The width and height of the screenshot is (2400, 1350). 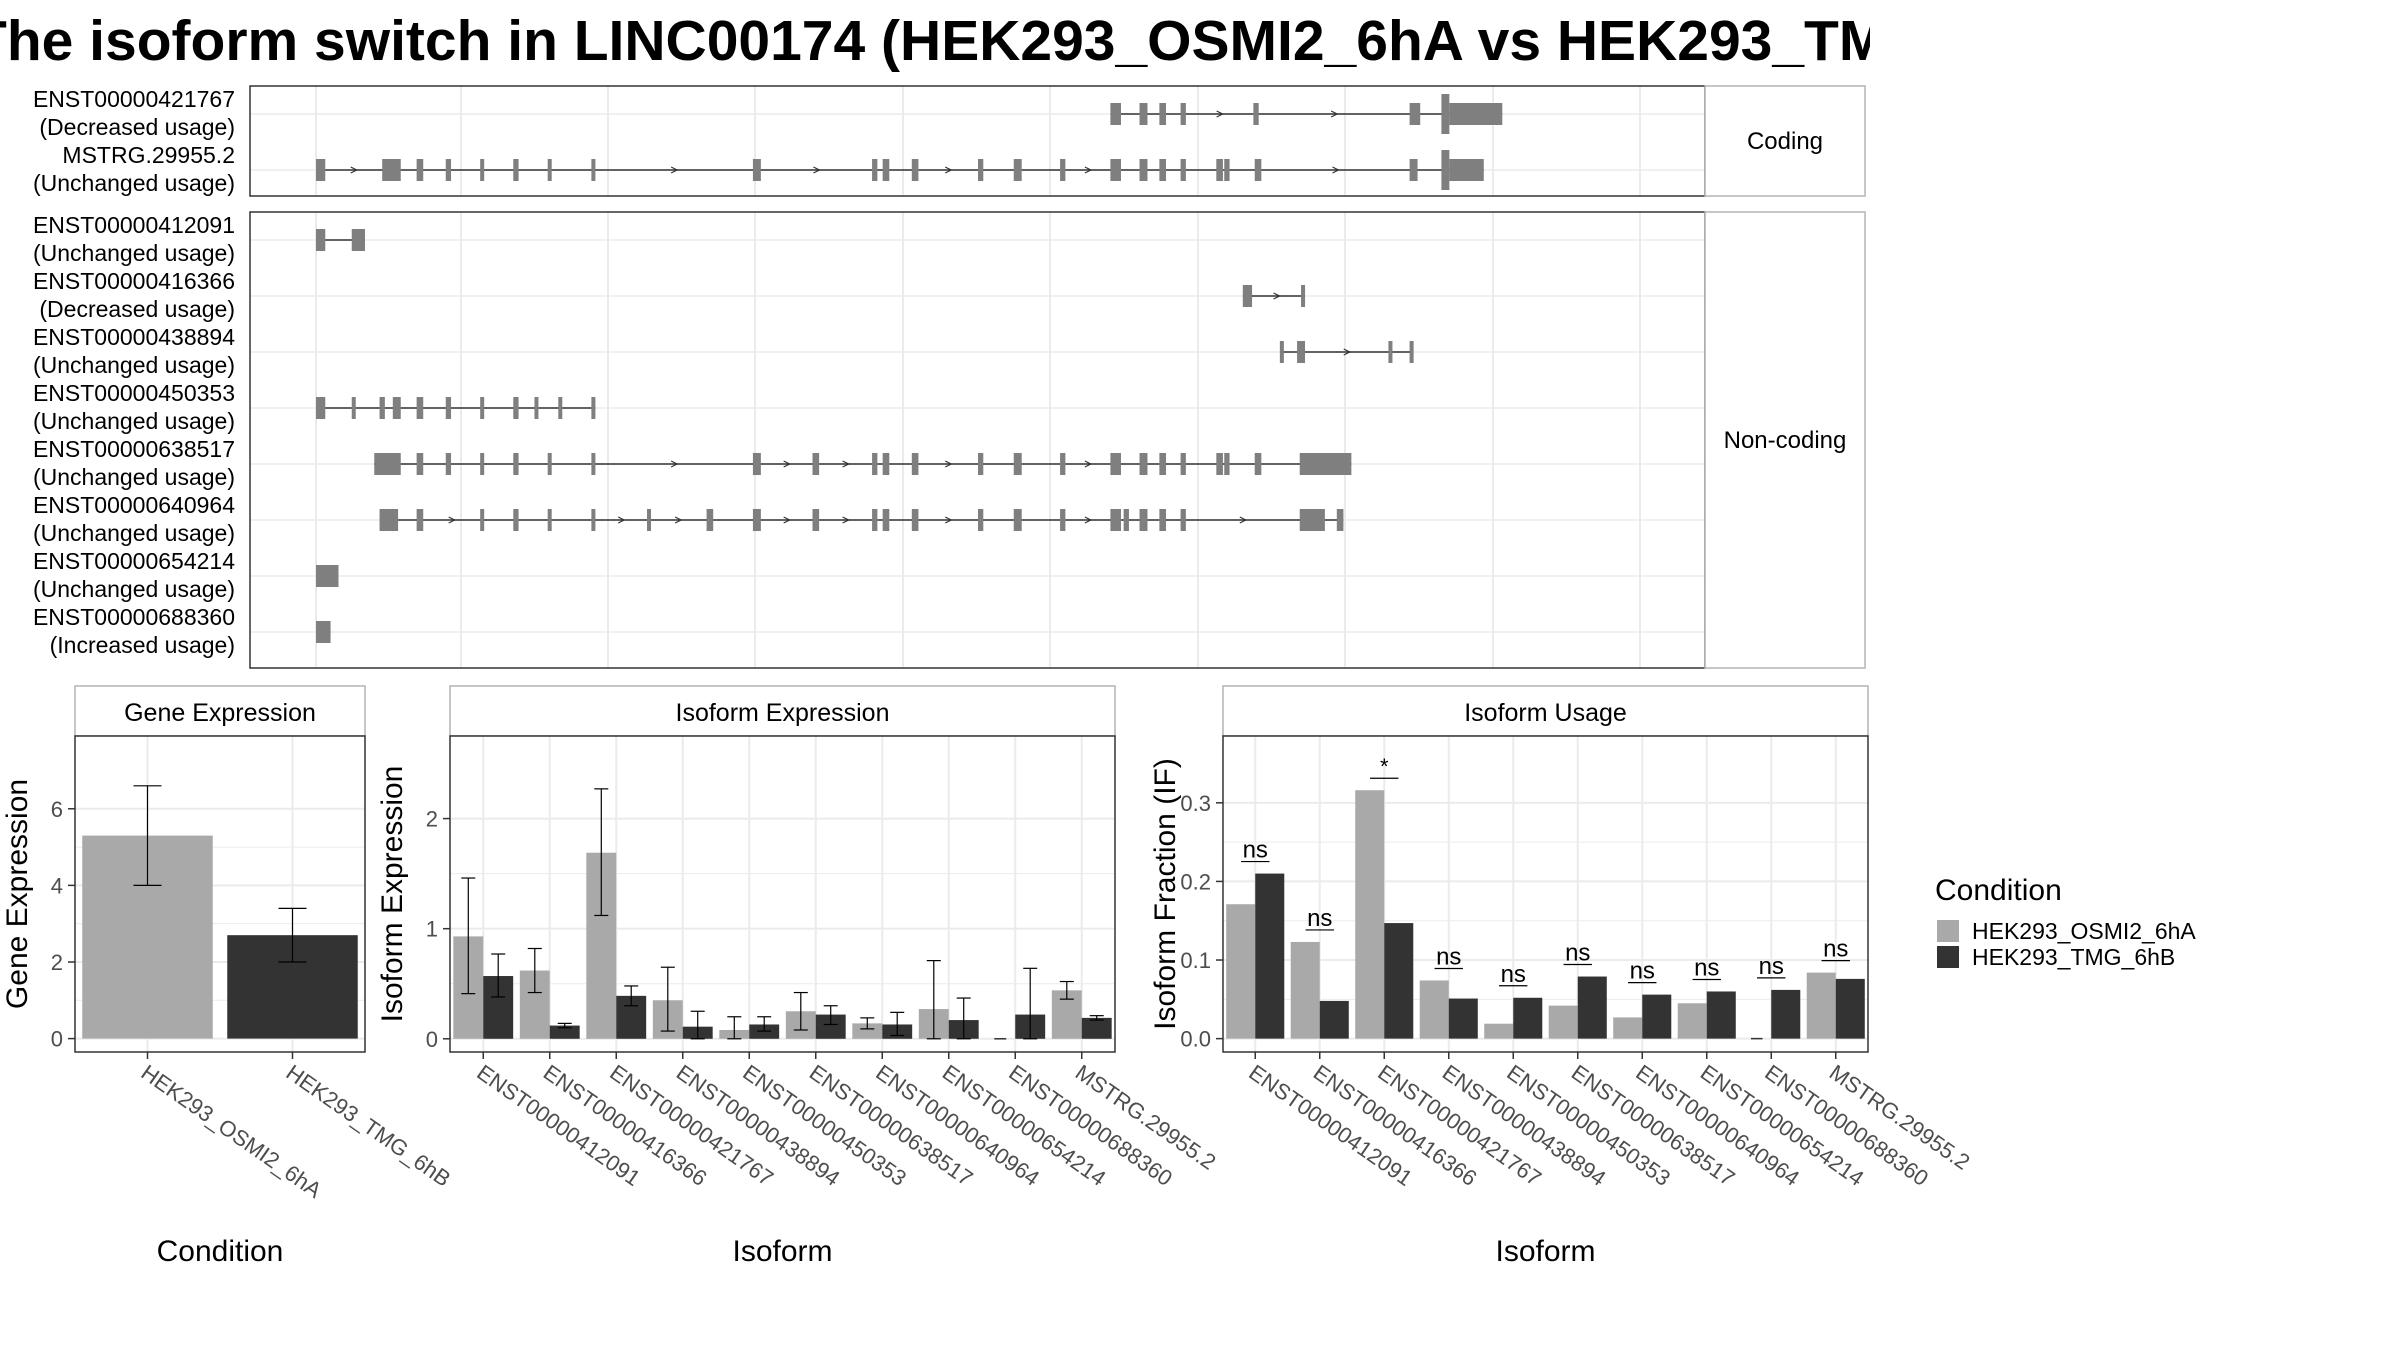 What do you see at coordinates (137, 309) in the screenshot?
I see `transcript-usage-label: (Decreased usage)` at bounding box center [137, 309].